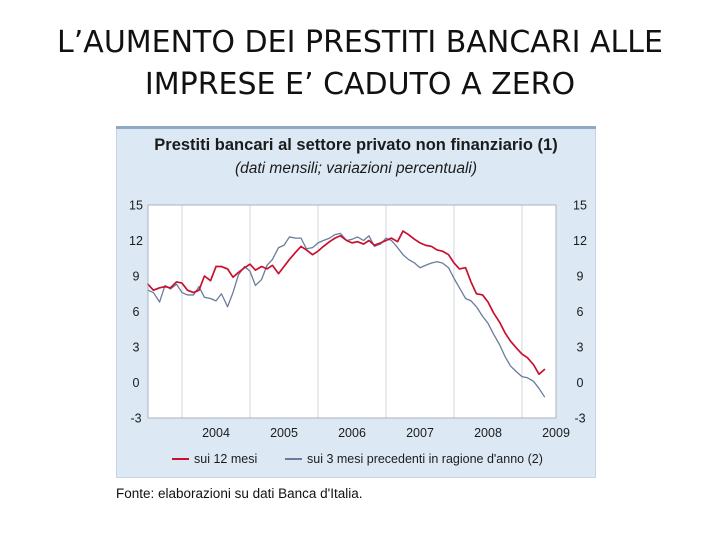 The image size is (720, 540). Describe the element at coordinates (136, 241) in the screenshot. I see `y-tick-label-left: 12` at that location.